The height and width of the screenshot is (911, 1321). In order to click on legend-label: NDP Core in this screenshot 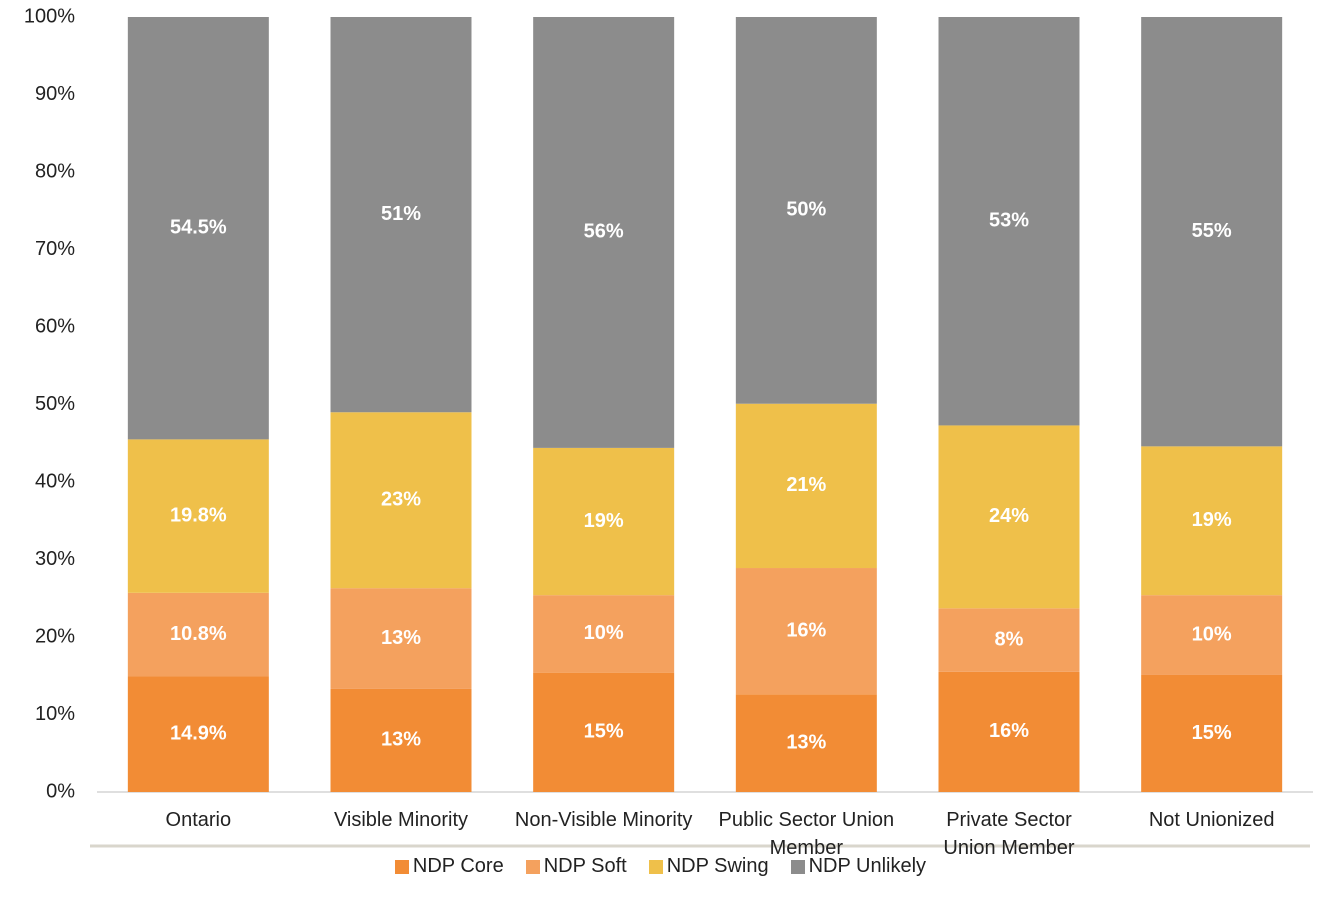, I will do `click(458, 866)`.